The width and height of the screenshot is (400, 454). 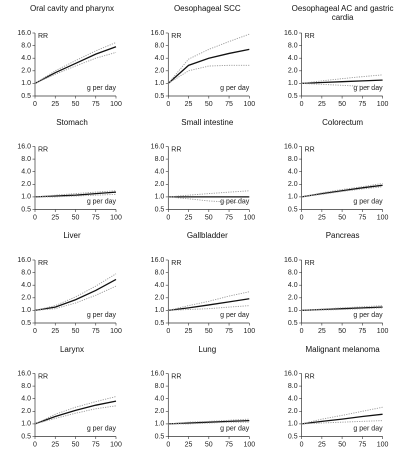 What do you see at coordinates (71, 349) in the screenshot?
I see `panel-title: Larynx` at bounding box center [71, 349].